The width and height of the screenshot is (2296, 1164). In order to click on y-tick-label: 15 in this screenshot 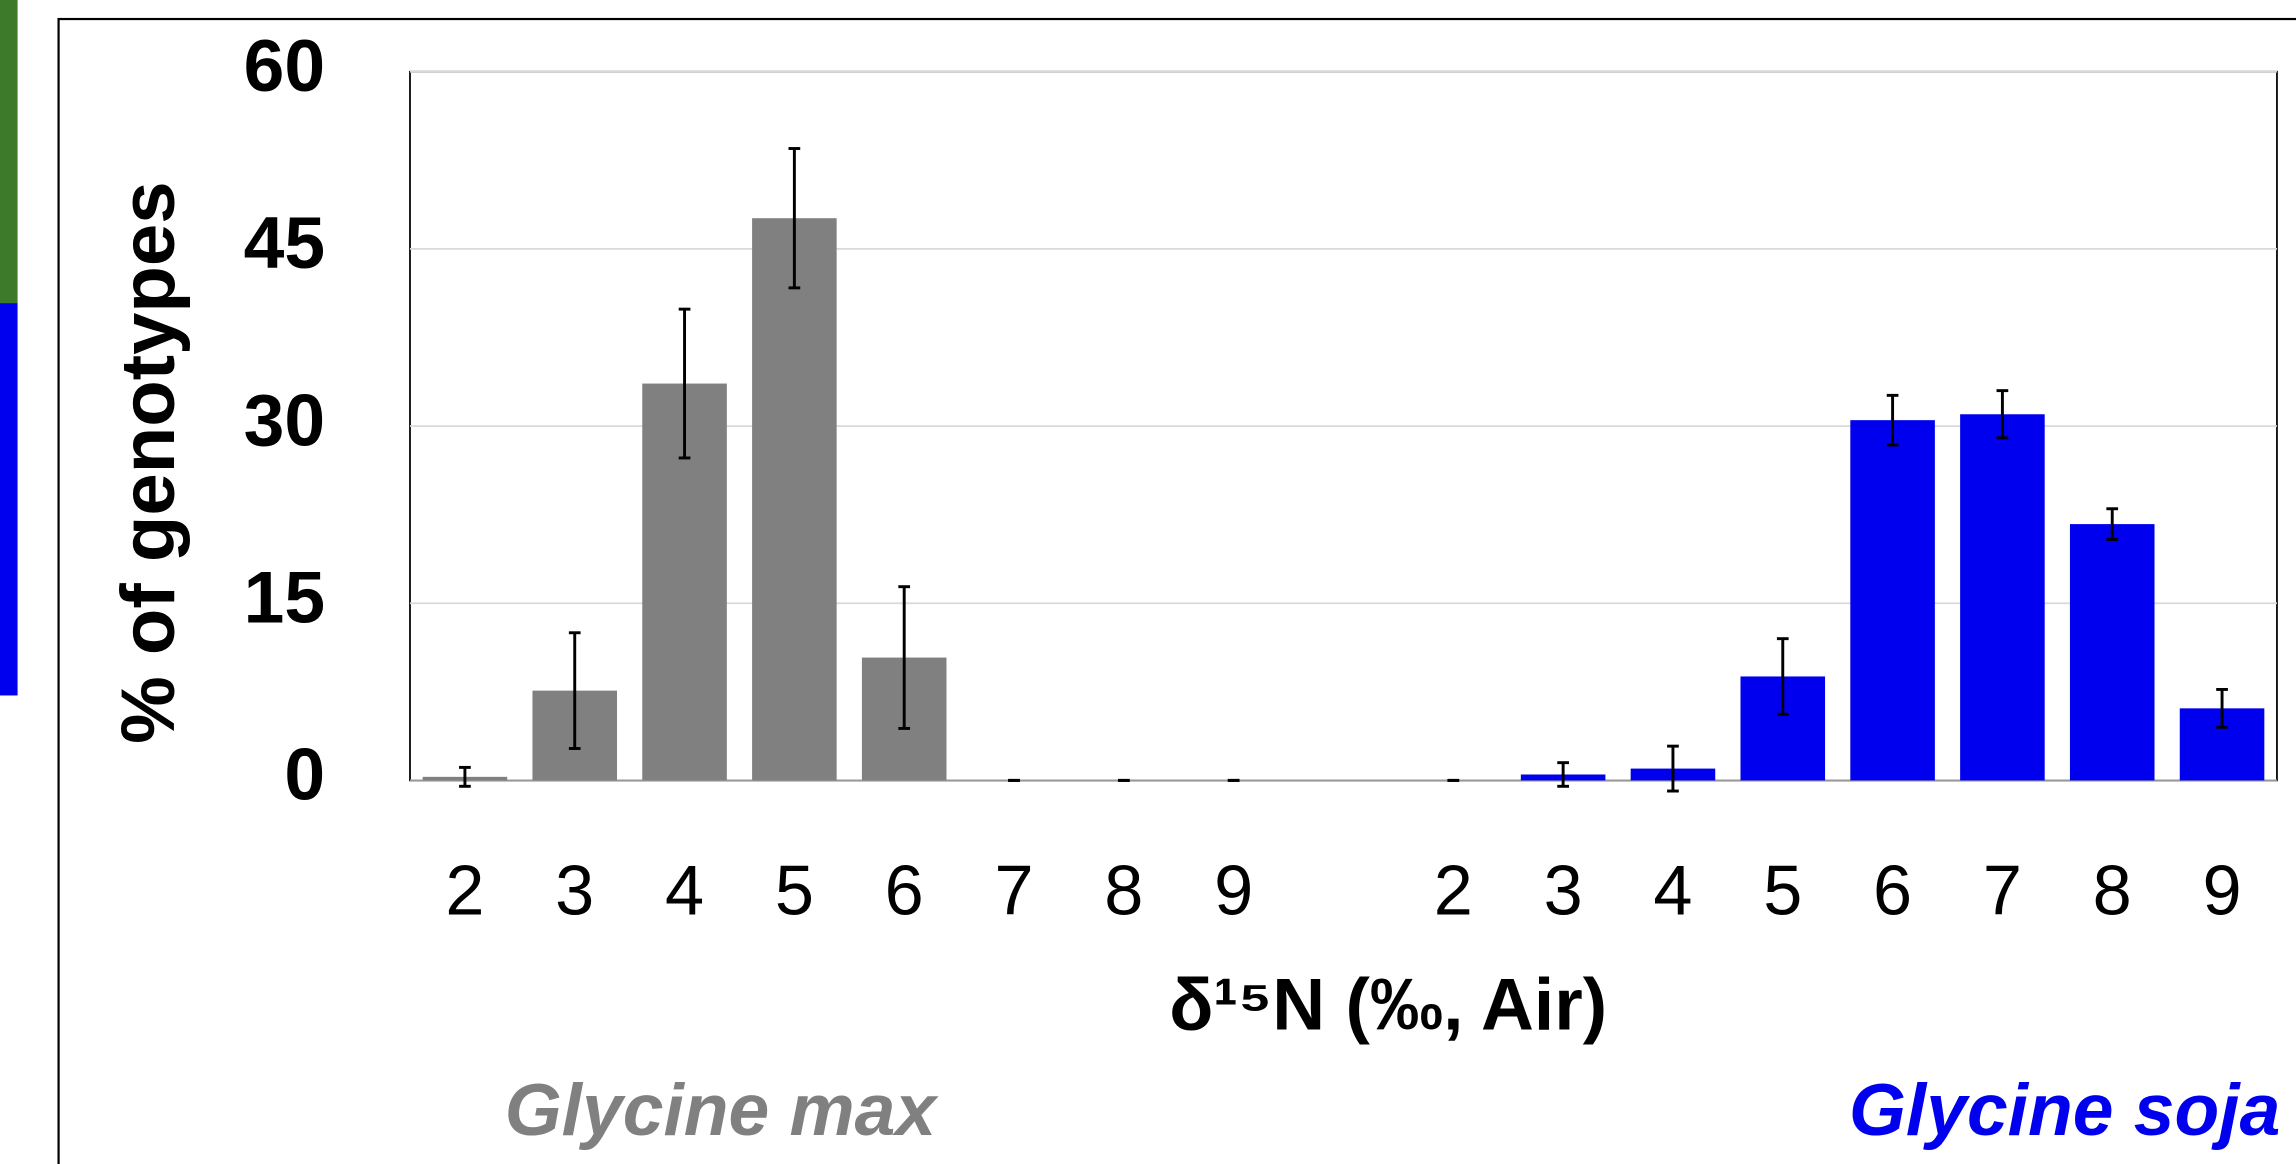, I will do `click(284, 598)`.